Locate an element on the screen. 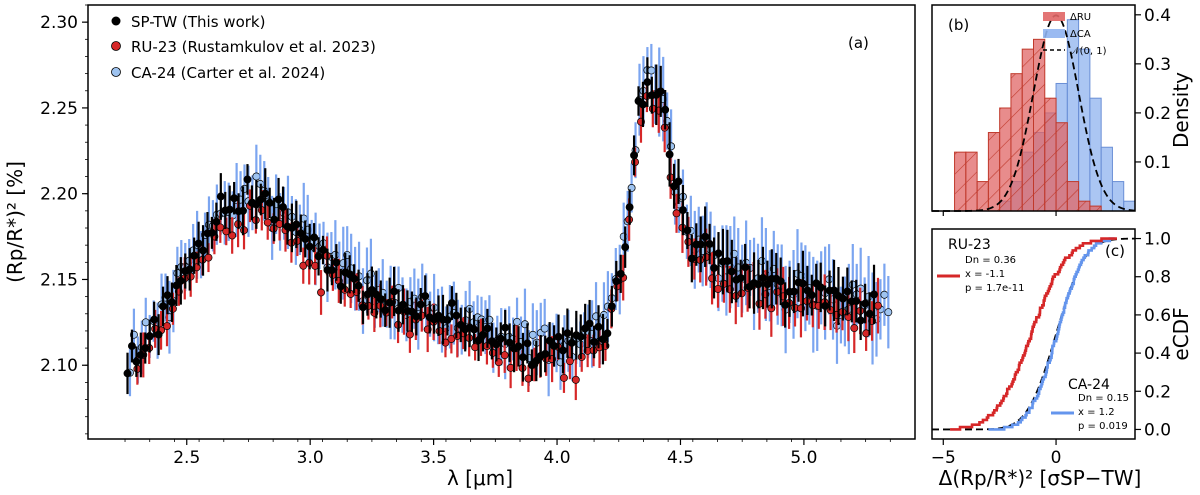 The image size is (1200, 495). y-tick-label: 2.20 is located at coordinates (59, 195).